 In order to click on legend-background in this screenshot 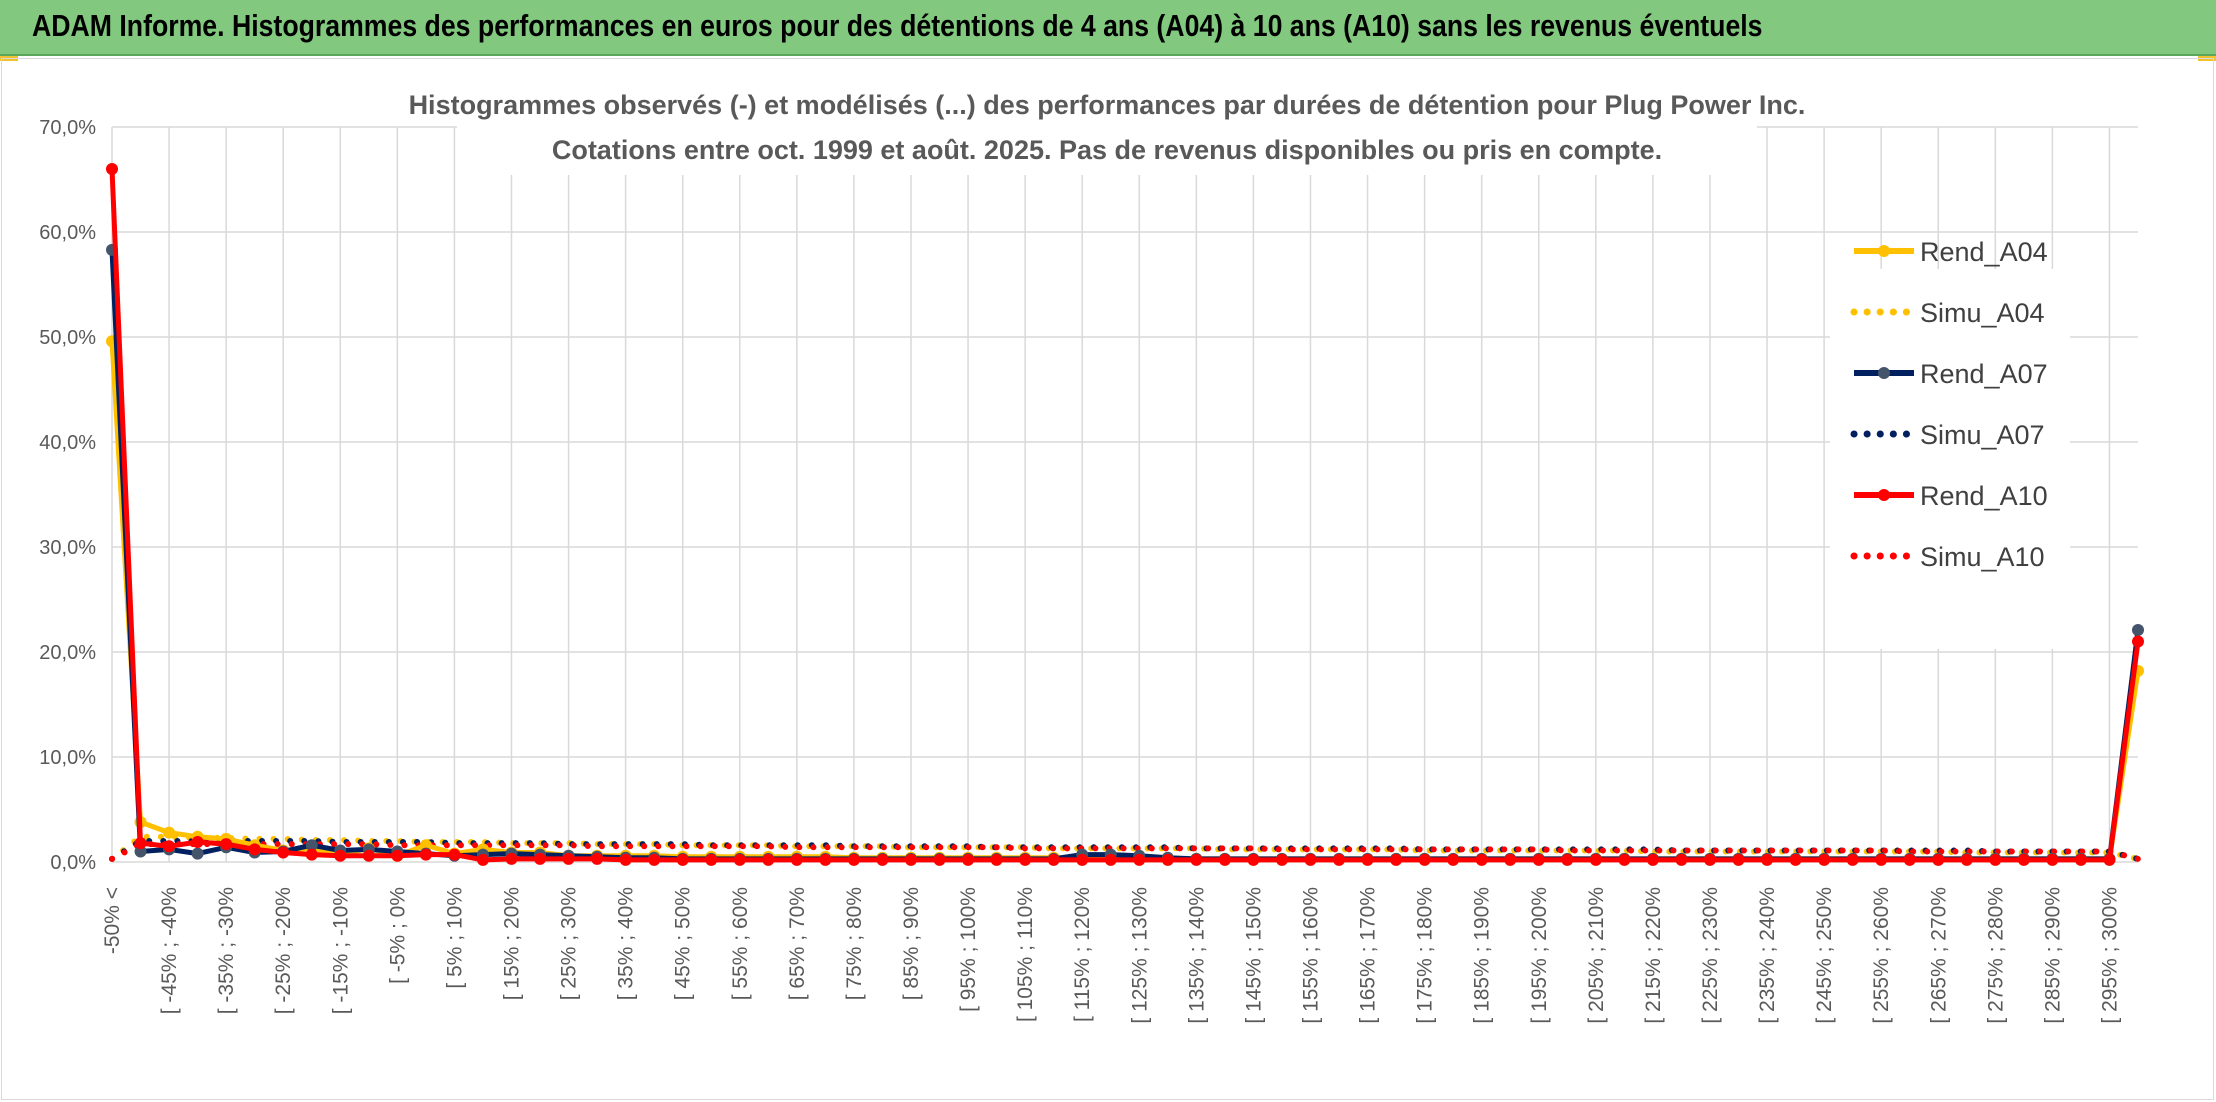, I will do `click(1950, 459)`.